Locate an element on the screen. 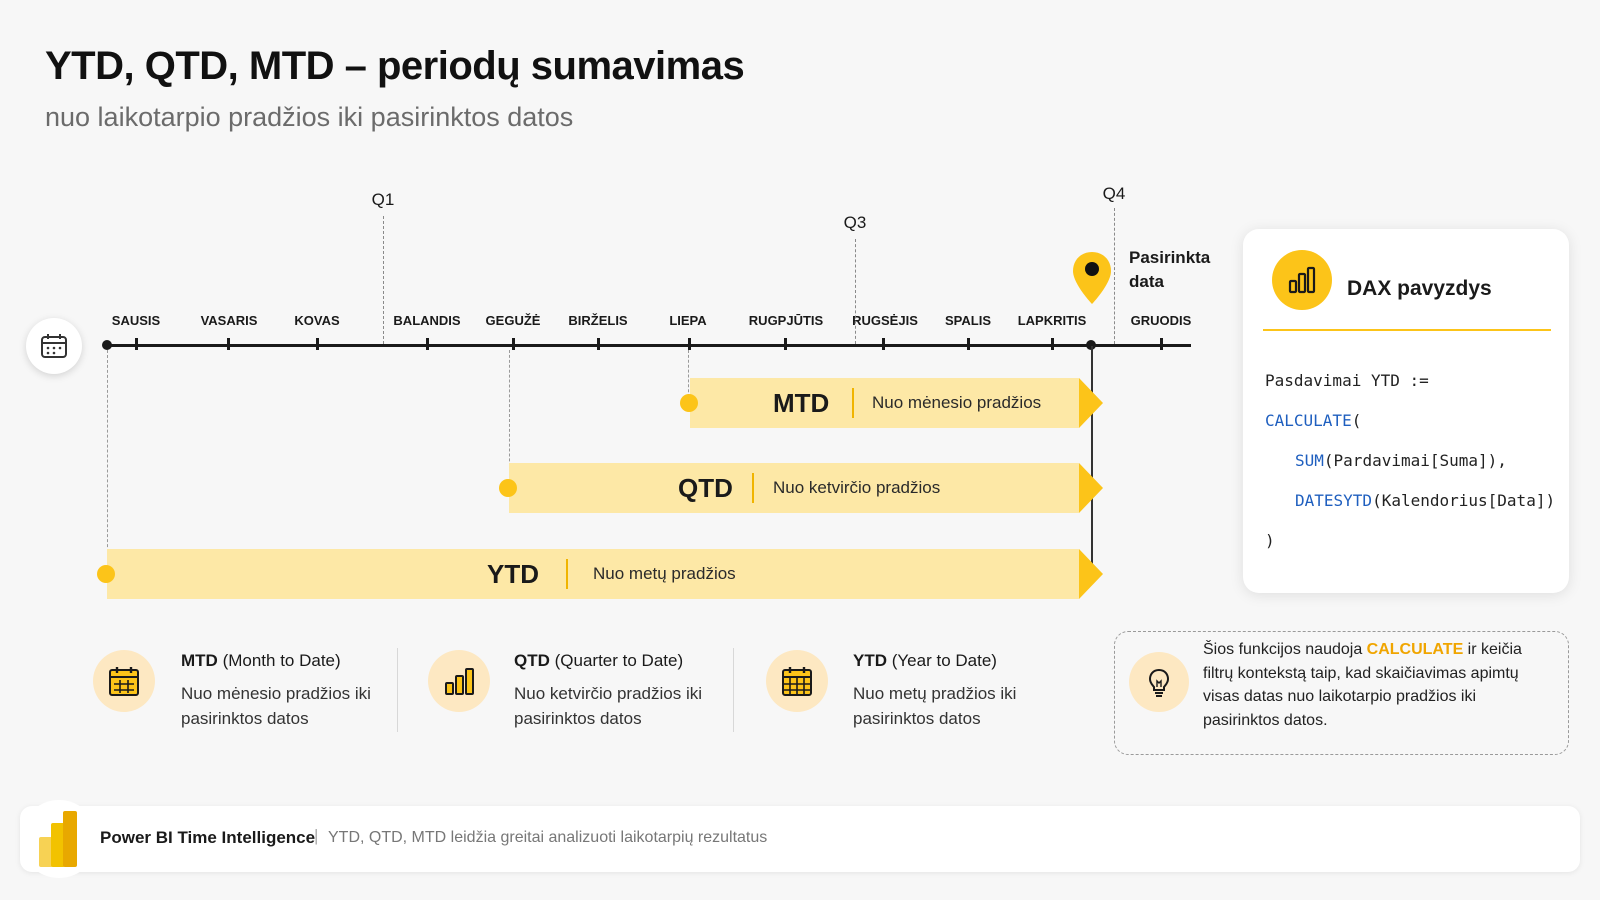 The height and width of the screenshot is (900, 1600). month-label: GRUODIS is located at coordinates (1161, 320).